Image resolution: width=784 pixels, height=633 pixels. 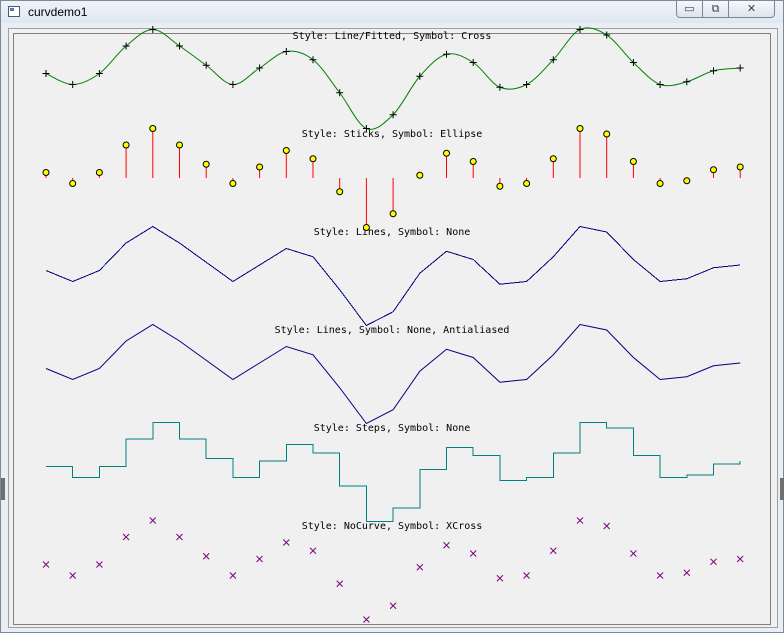 I want to click on close-button: ✕, so click(x=751, y=9).